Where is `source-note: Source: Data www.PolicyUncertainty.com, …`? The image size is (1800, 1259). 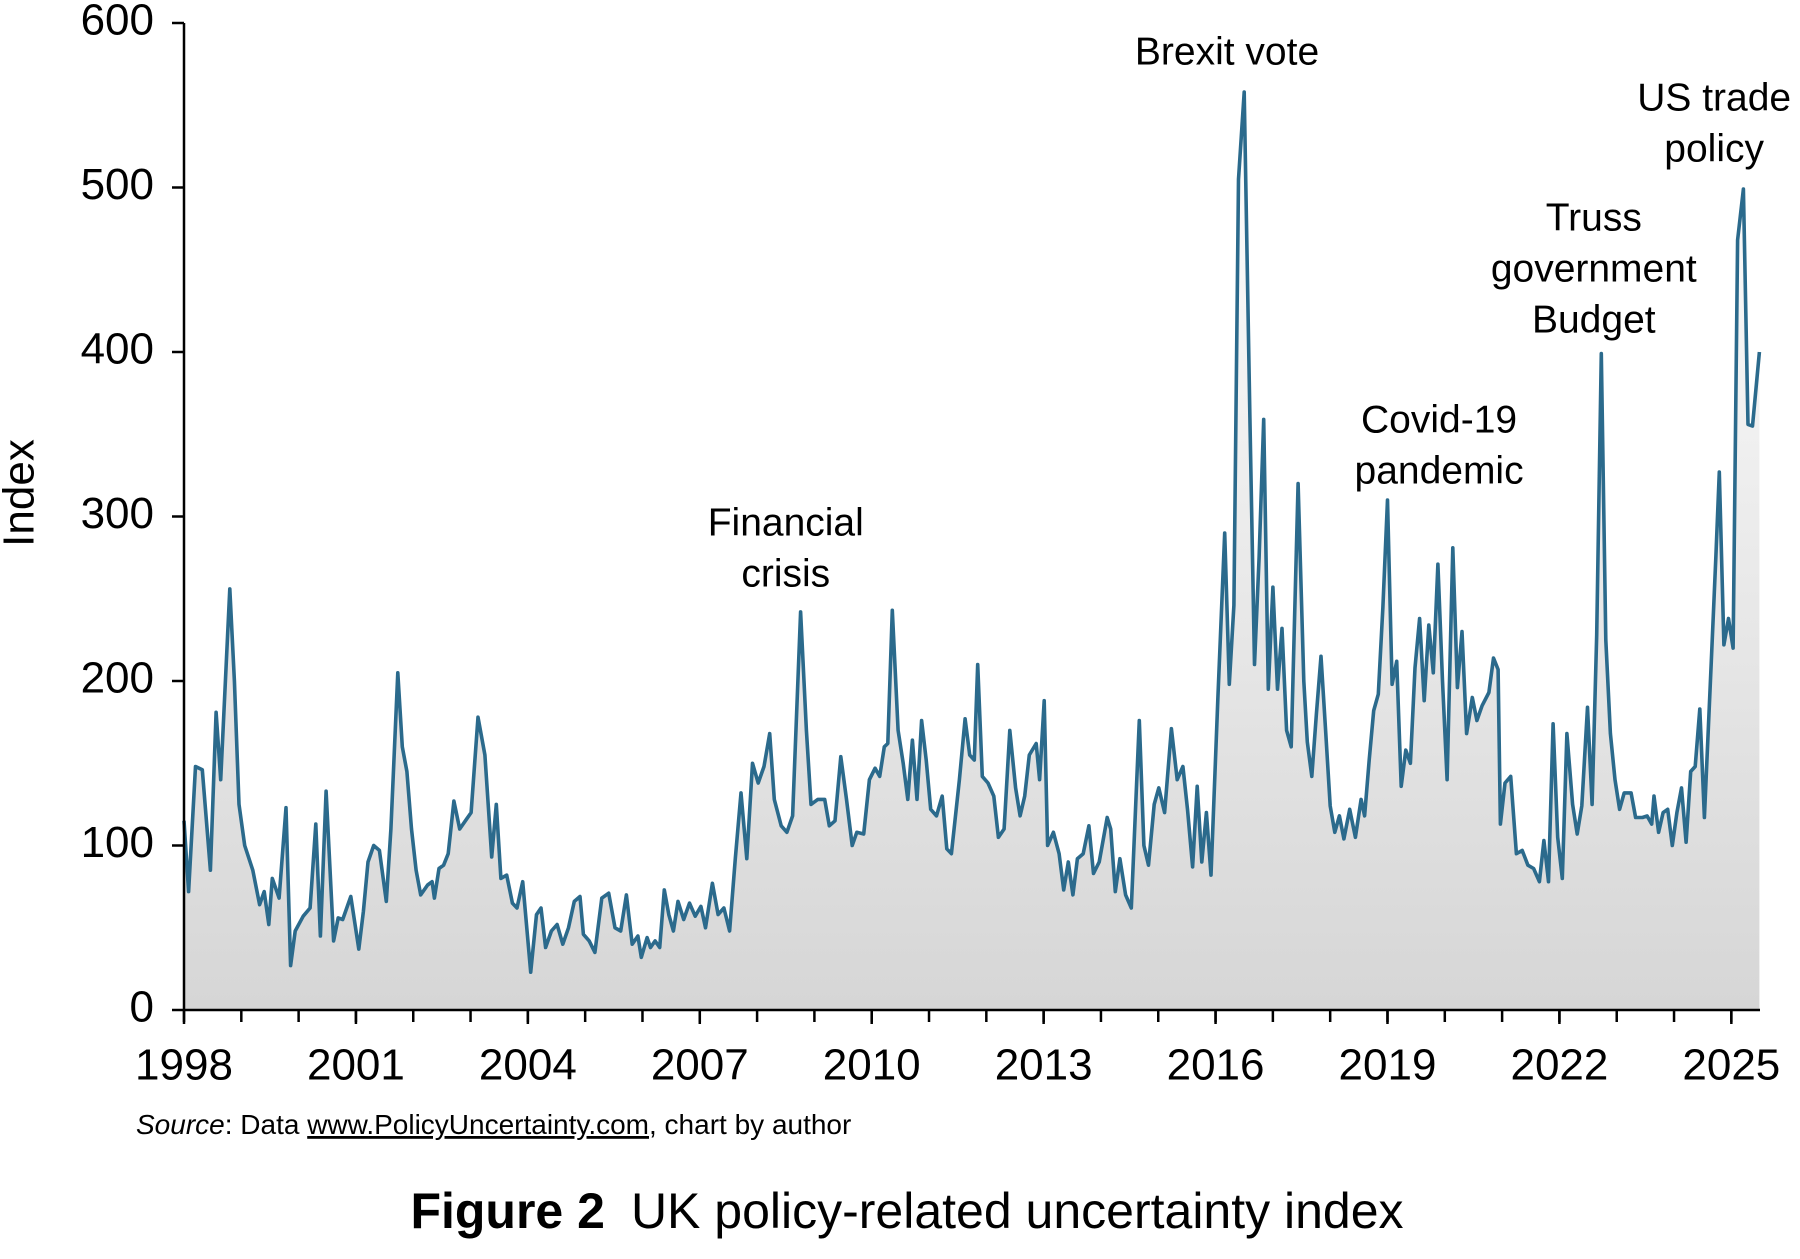 source-note: Source: Data www.PolicyUncertainty.com, … is located at coordinates (493, 1124).